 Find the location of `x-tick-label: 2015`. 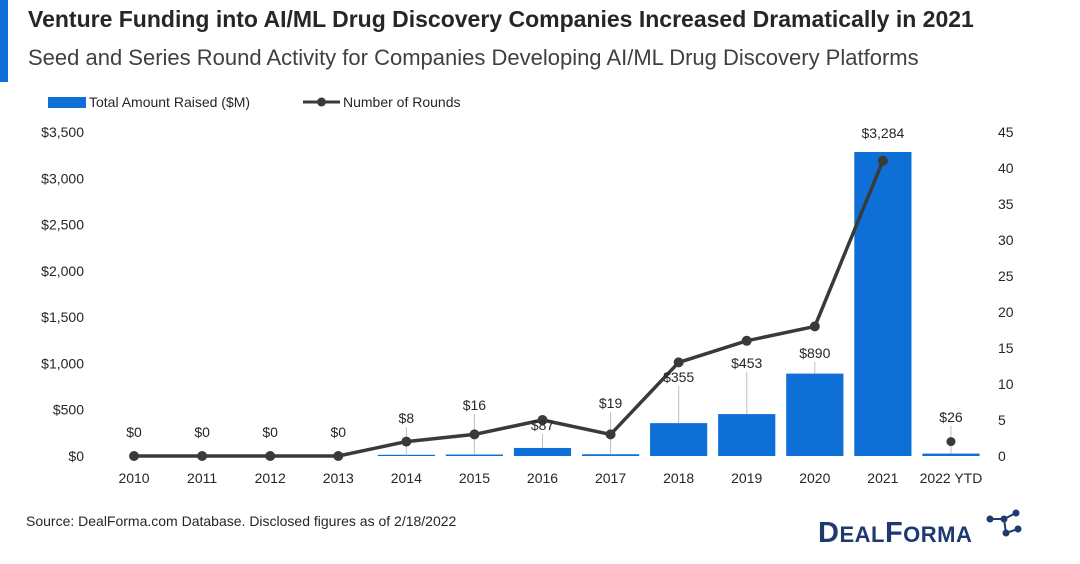

x-tick-label: 2015 is located at coordinates (474, 478).